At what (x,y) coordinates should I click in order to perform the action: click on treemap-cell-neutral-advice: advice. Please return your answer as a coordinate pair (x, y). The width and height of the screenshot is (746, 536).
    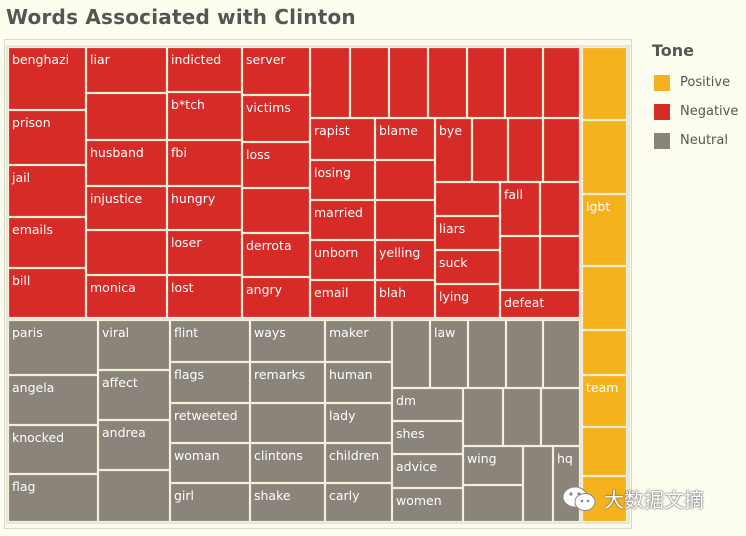
    Looking at the image, I should click on (427, 471).